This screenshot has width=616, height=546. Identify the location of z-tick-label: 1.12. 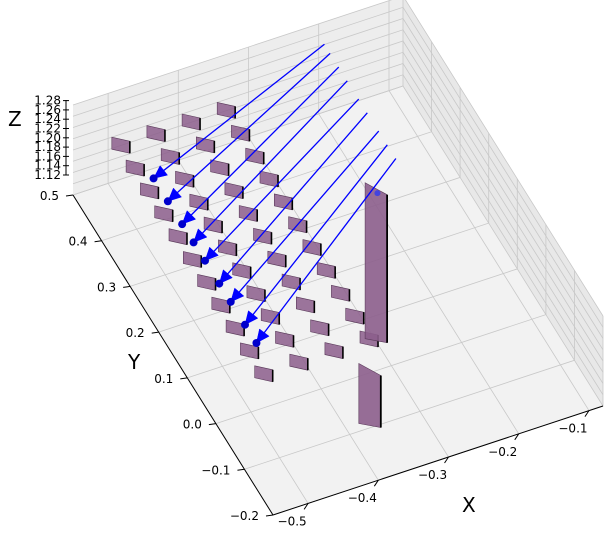
(47, 175).